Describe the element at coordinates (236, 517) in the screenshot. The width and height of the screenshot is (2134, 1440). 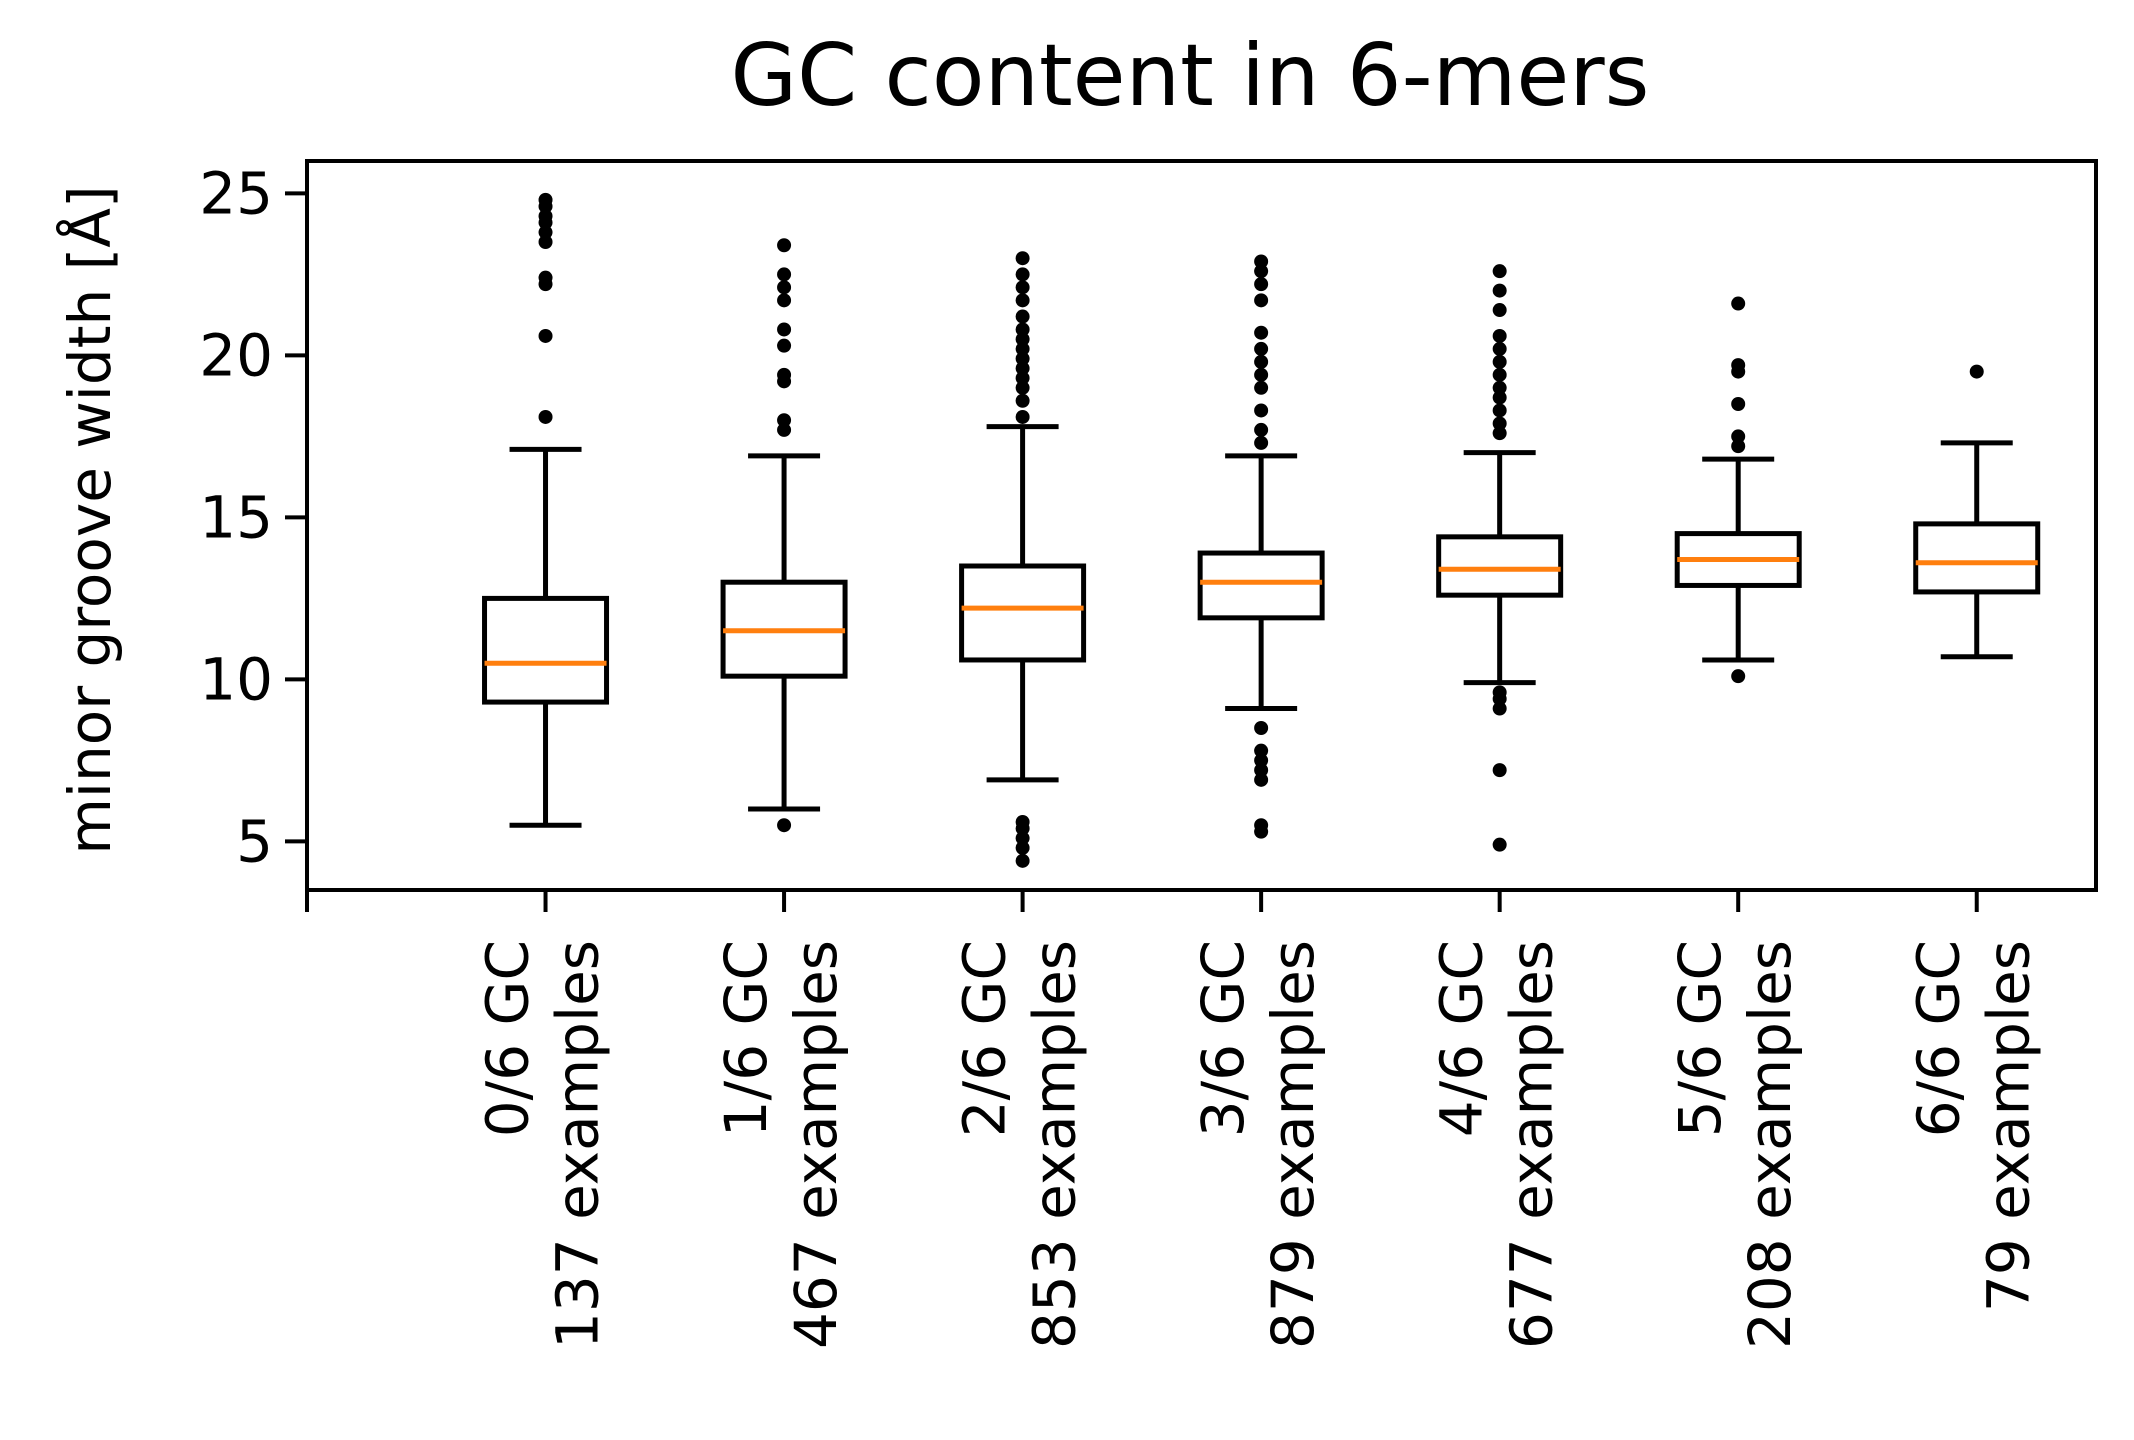
I see `y-tick-label: 15` at that location.